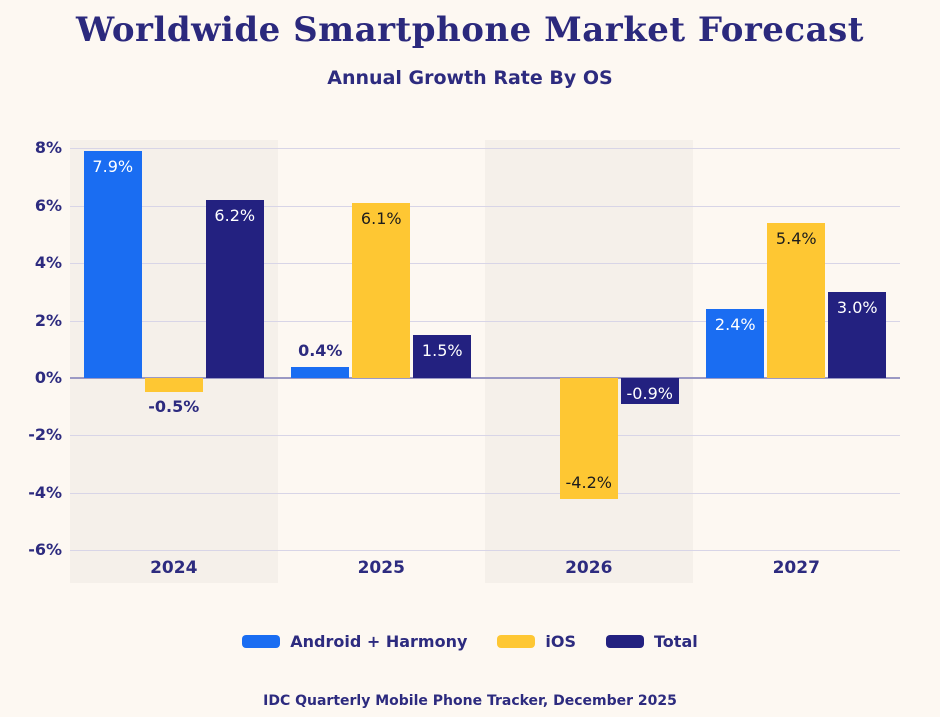  Describe the element at coordinates (649, 393) in the screenshot. I see `bar-value-label: -0.9%` at that location.